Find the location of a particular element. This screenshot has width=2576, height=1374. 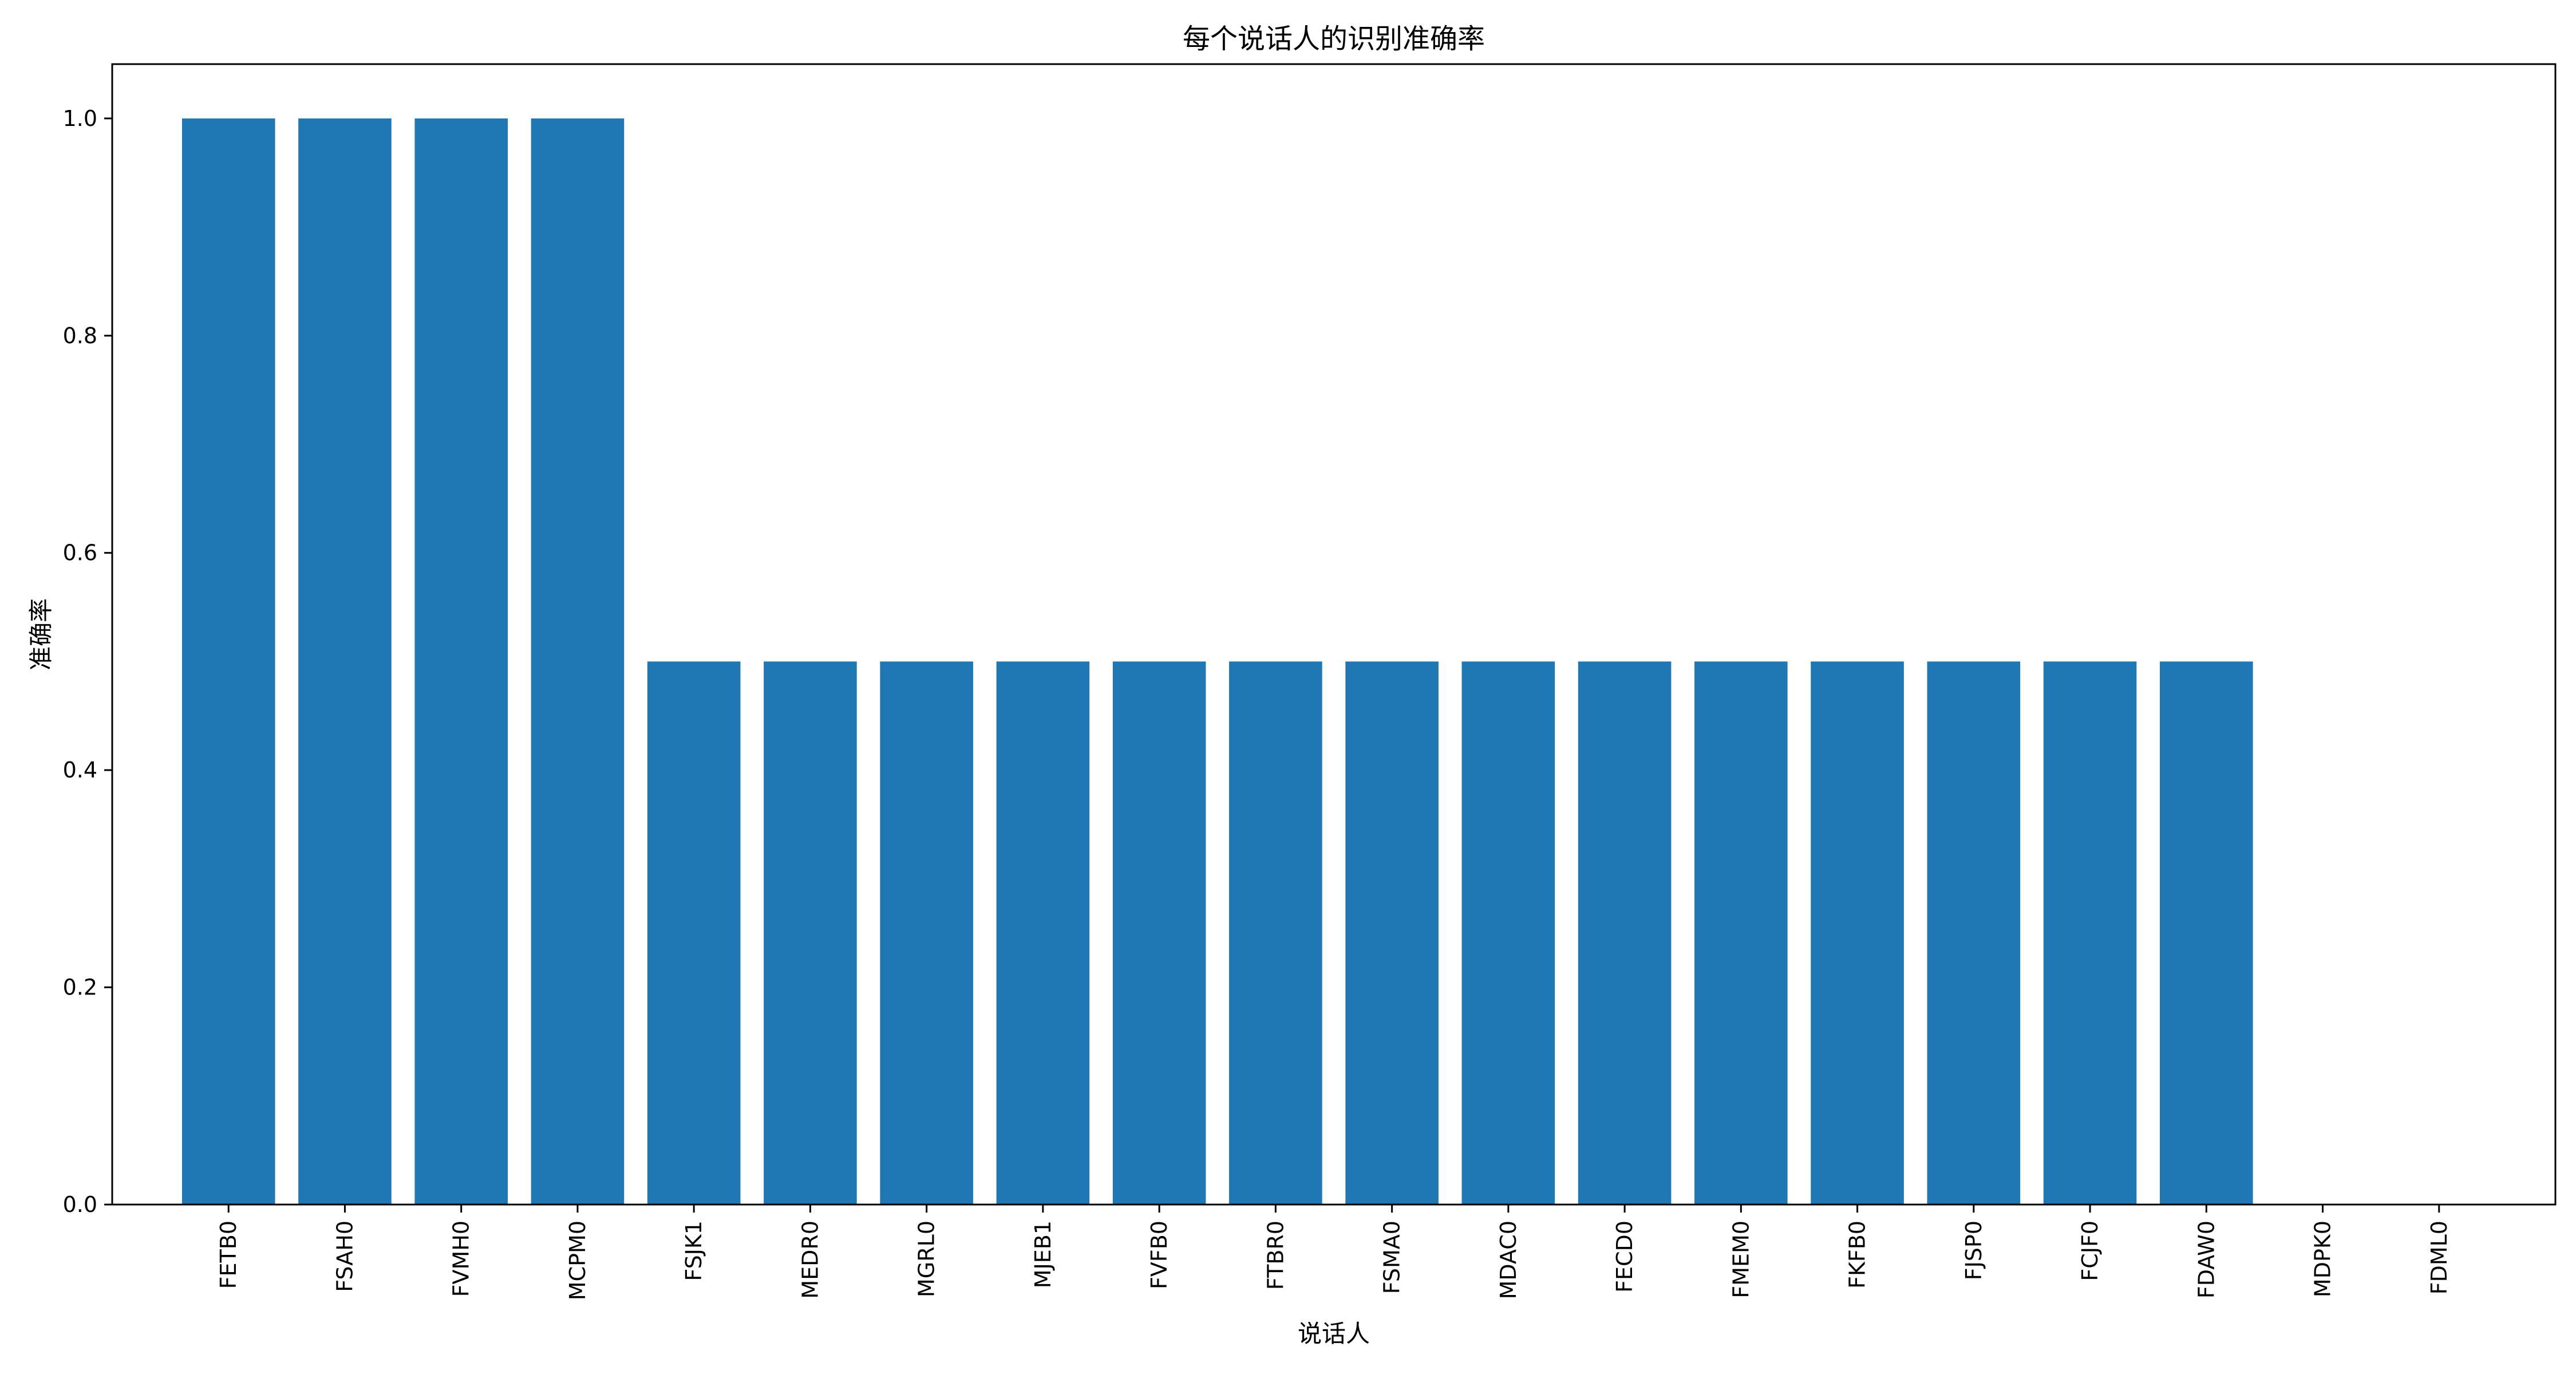

x-tick-label: FDAW0 is located at coordinates (2206, 1259).